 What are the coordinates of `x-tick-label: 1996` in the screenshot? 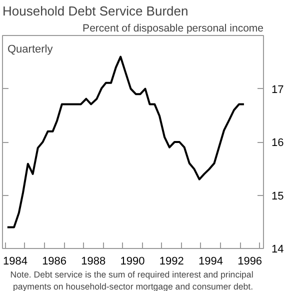 It's located at (250, 262).